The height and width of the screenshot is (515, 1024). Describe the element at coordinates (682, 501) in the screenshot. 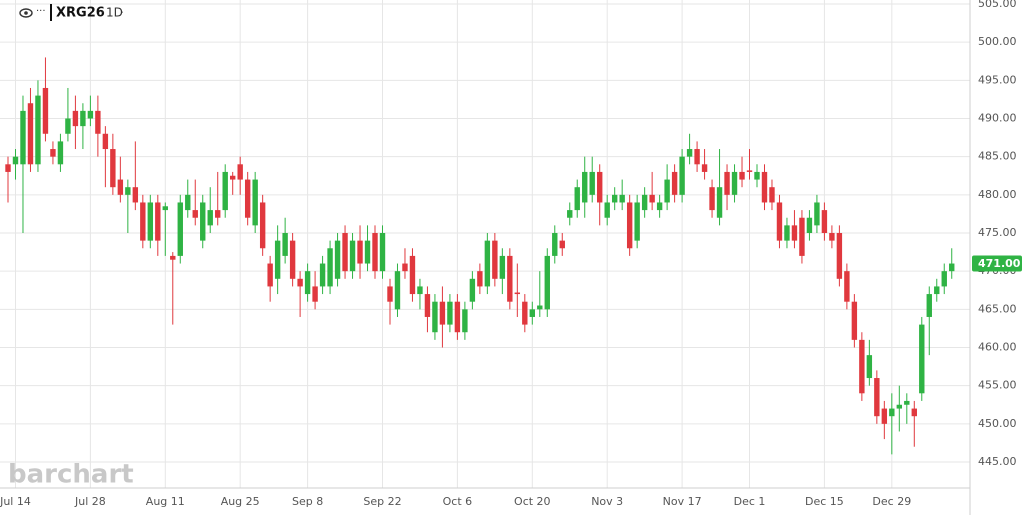

I see `x-tick-label: Nov 17` at that location.